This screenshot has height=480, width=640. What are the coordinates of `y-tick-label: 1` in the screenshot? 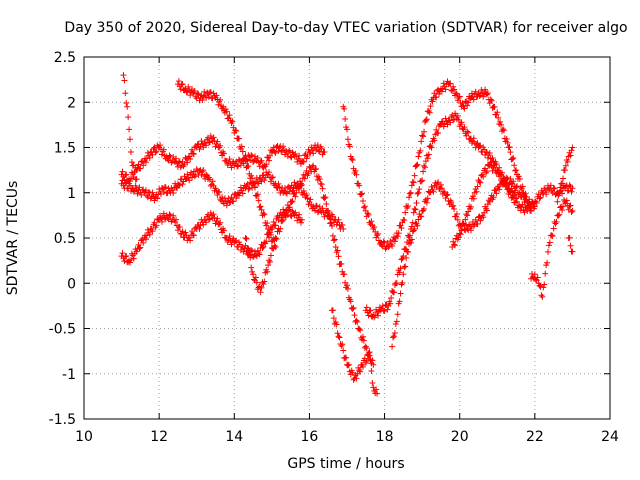 It's located at (71, 194).